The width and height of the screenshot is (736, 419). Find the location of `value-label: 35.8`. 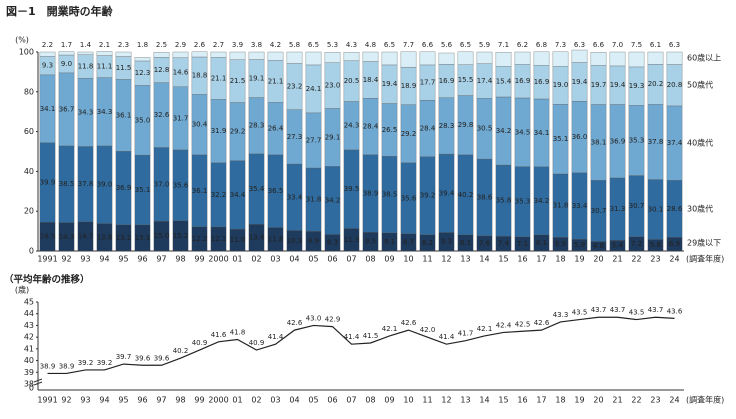

value-label: 35.8 is located at coordinates (504, 201).